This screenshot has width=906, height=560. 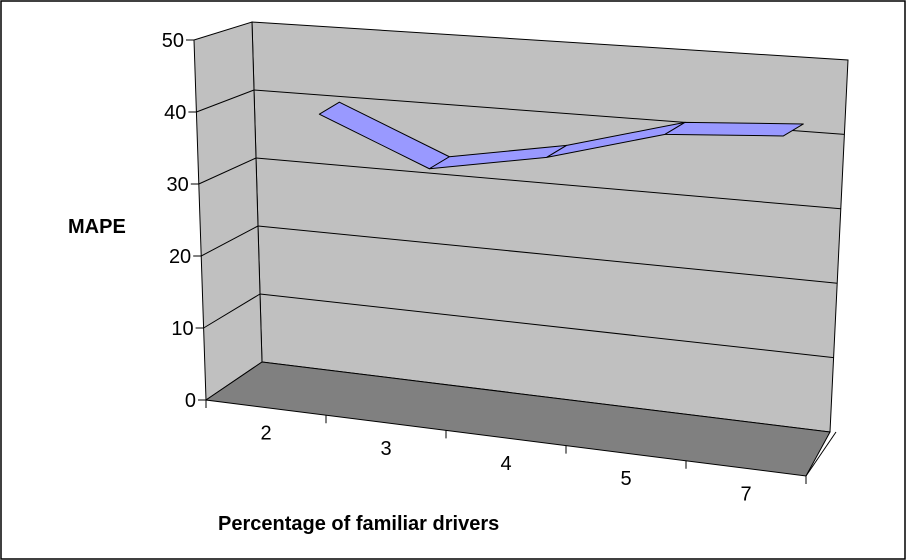 I want to click on x-tick-label: 4, so click(x=505, y=464).